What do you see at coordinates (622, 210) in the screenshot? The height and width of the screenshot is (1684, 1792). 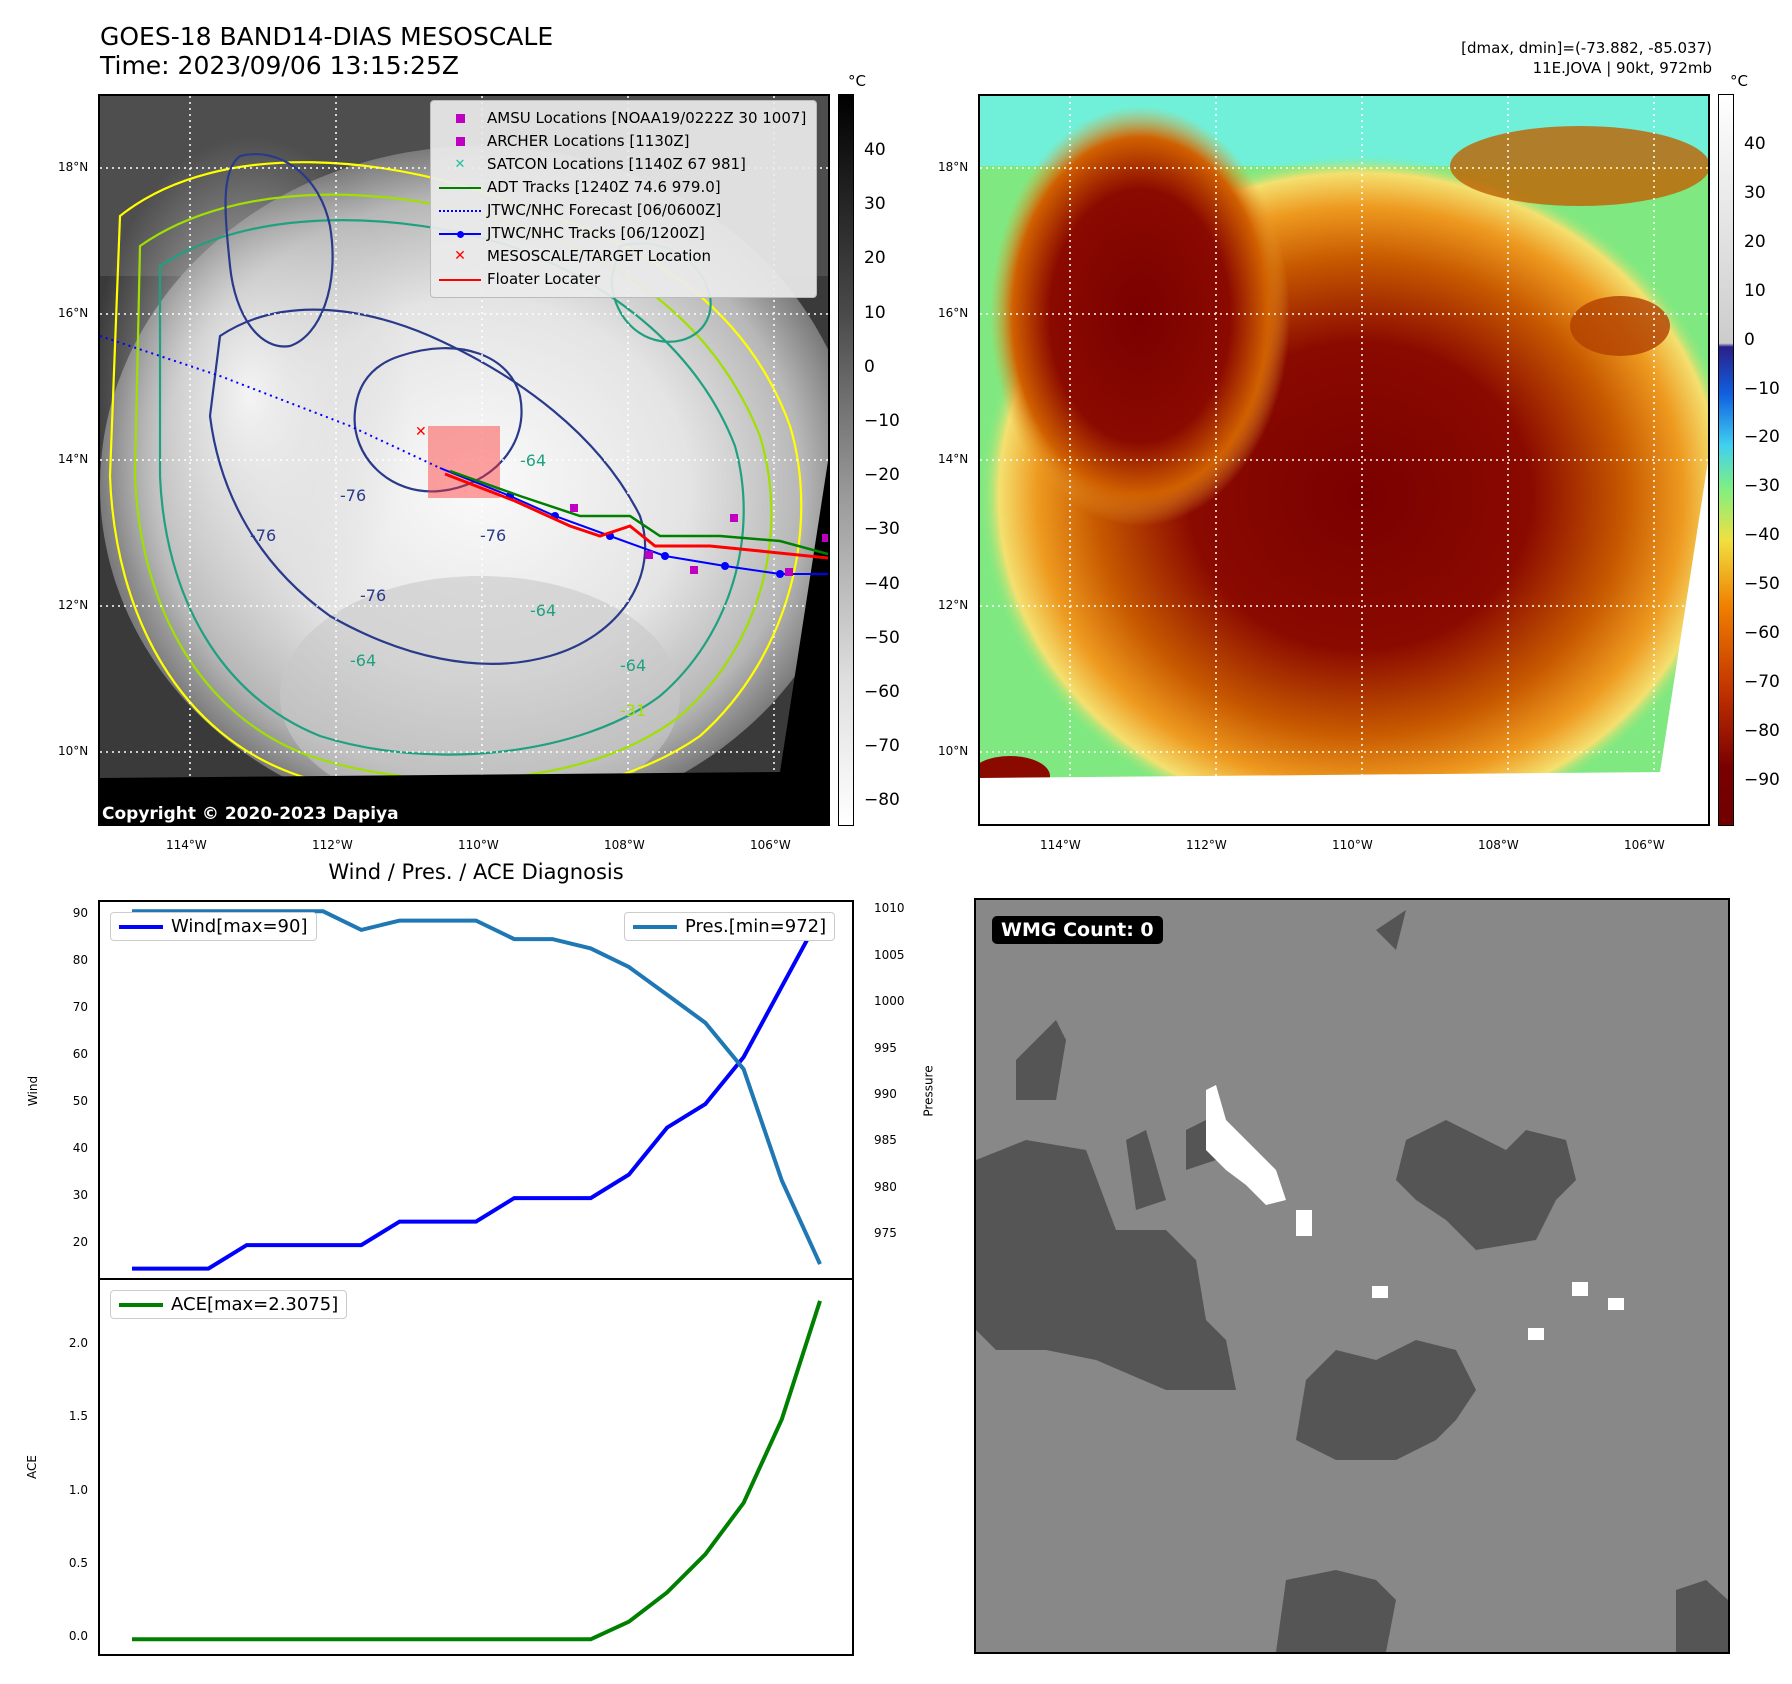 I see `legend-item-forecast: JTWC/NHC Forecast [06/0600Z]` at bounding box center [622, 210].